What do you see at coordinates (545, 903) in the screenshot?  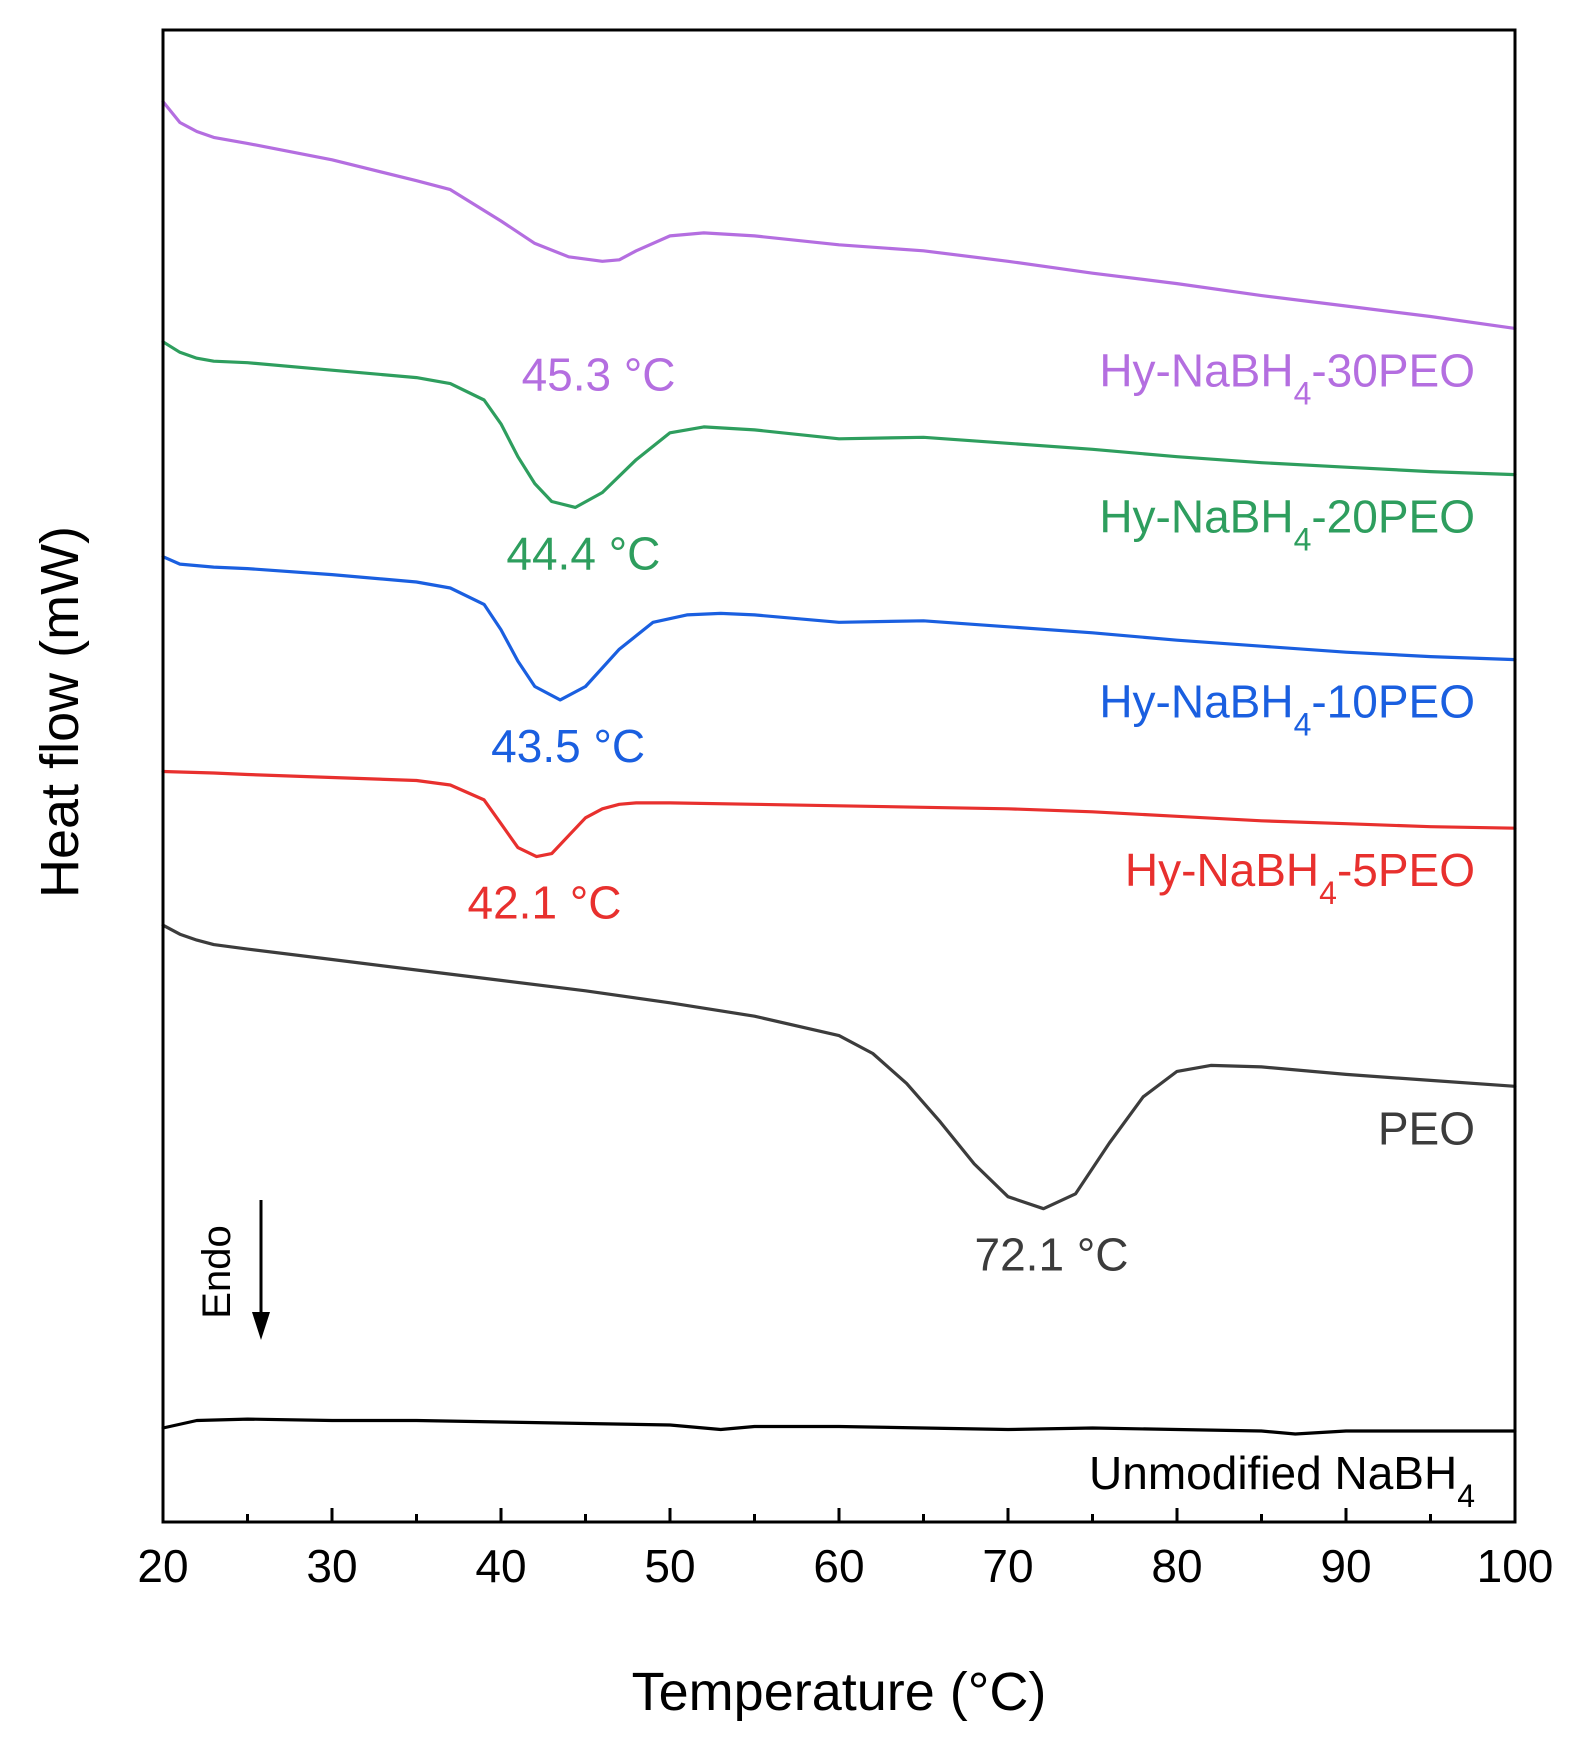 I see `peak-label: 42.1 °C` at bounding box center [545, 903].